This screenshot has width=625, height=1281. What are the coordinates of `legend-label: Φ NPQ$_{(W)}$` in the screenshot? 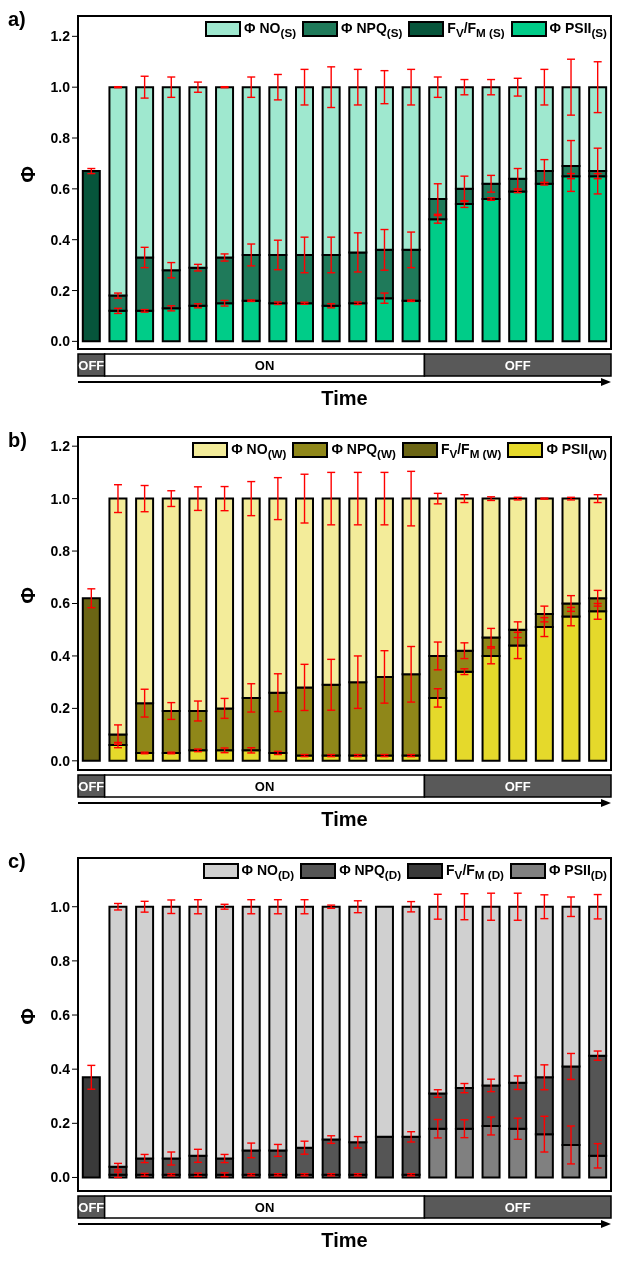 It's located at (363, 450).